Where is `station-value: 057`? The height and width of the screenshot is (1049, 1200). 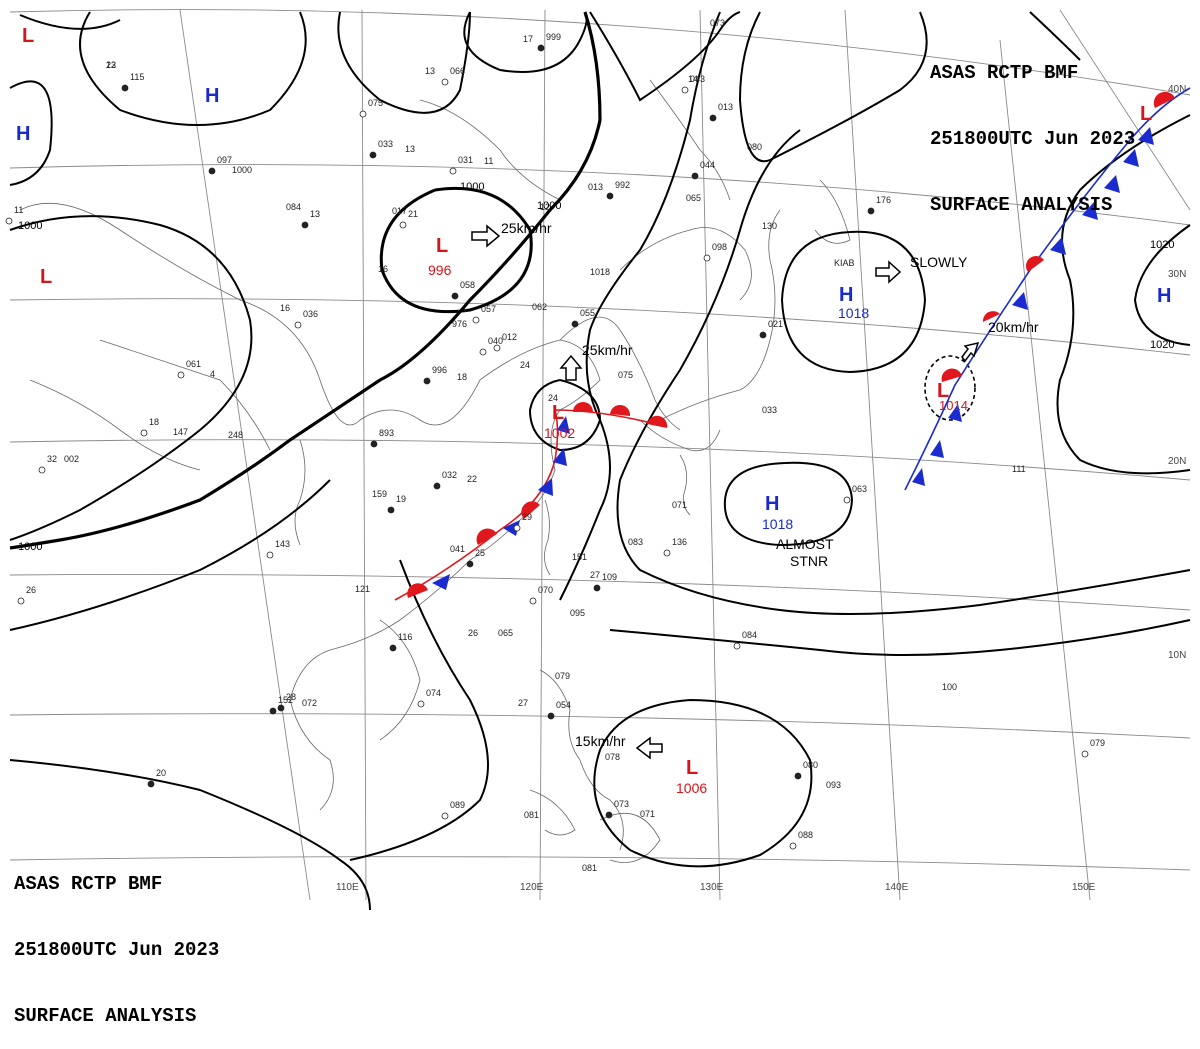
station-value: 057 is located at coordinates (488, 309).